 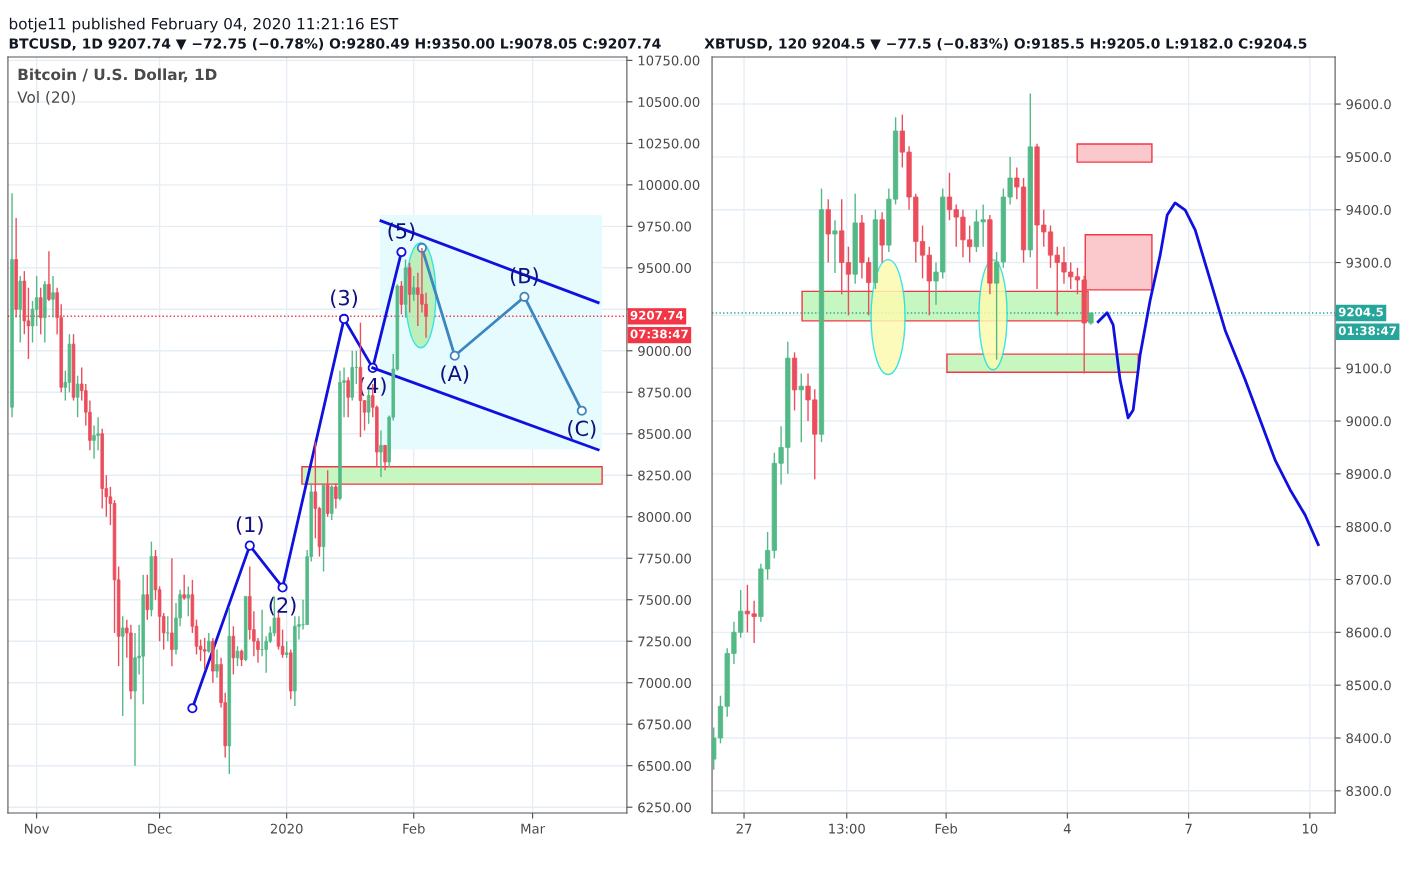 What do you see at coordinates (664, 516) in the screenshot?
I see `y-tick-label: 8000.00` at bounding box center [664, 516].